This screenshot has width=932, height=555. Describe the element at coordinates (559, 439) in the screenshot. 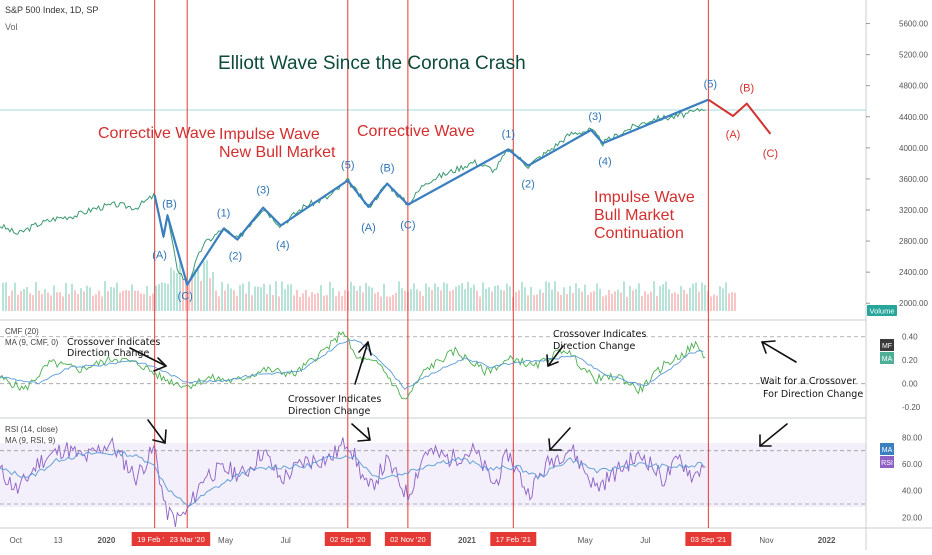

I see `arrow-7-icon` at that location.